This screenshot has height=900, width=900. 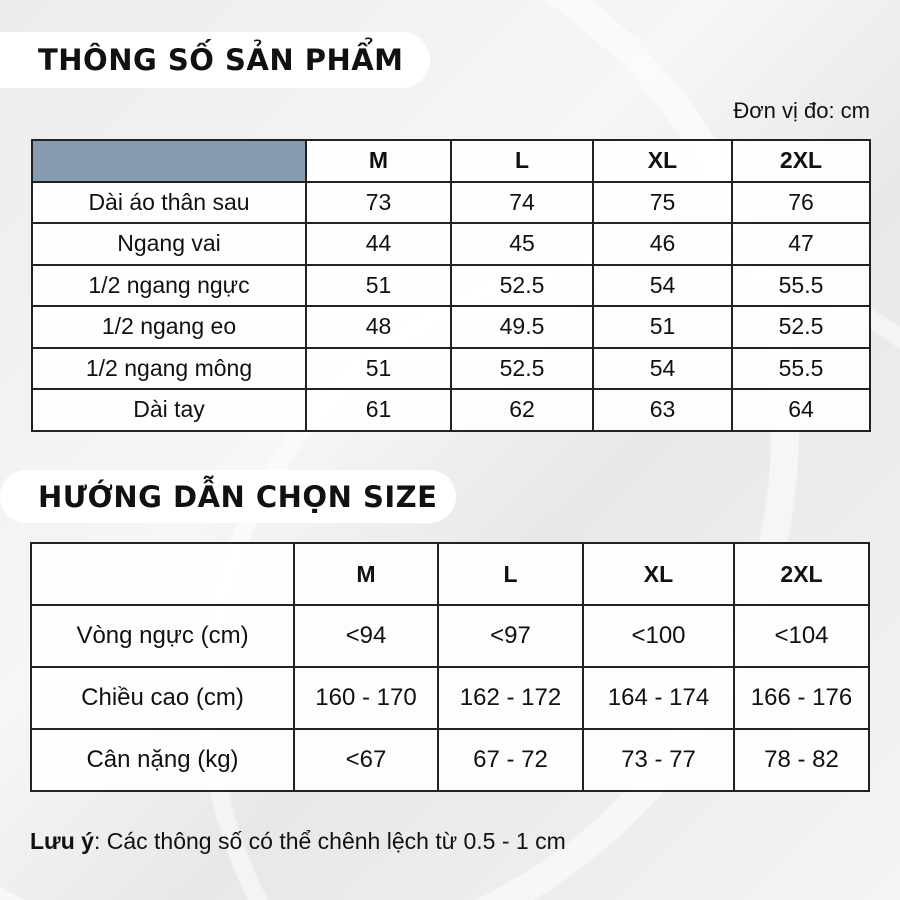 I want to click on table-cell: <67, so click(x=366, y=760).